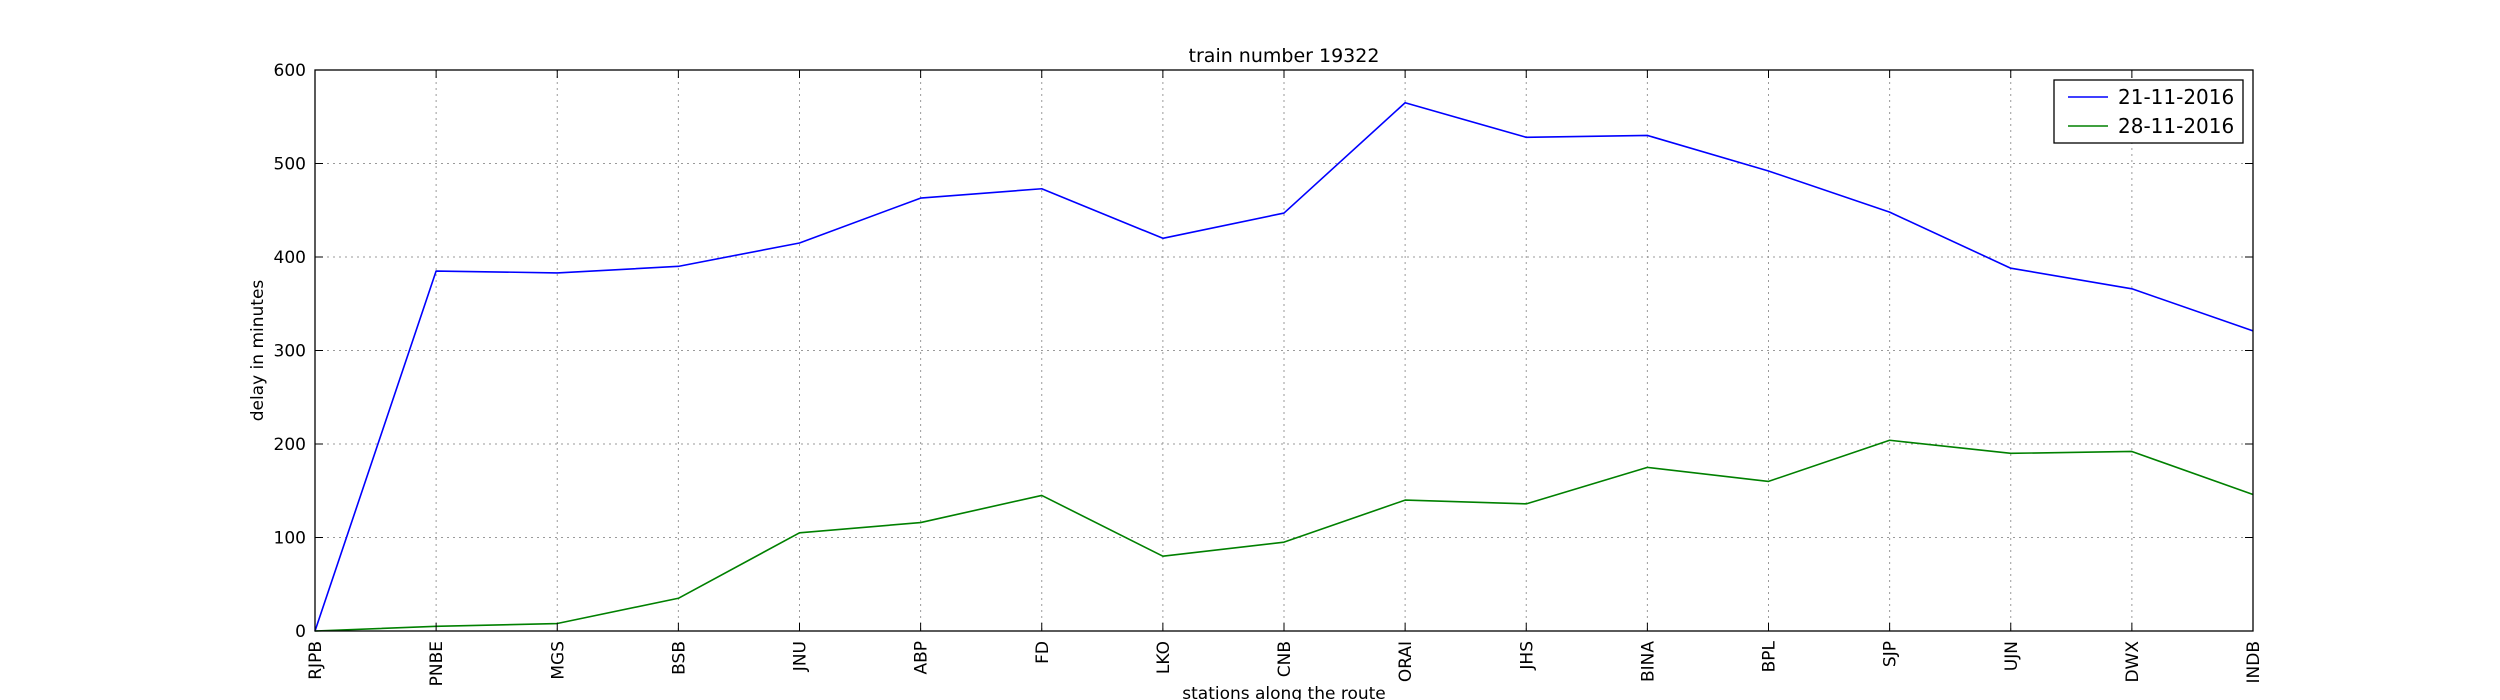  What do you see at coordinates (290, 258) in the screenshot?
I see `y-tick-label: 400` at bounding box center [290, 258].